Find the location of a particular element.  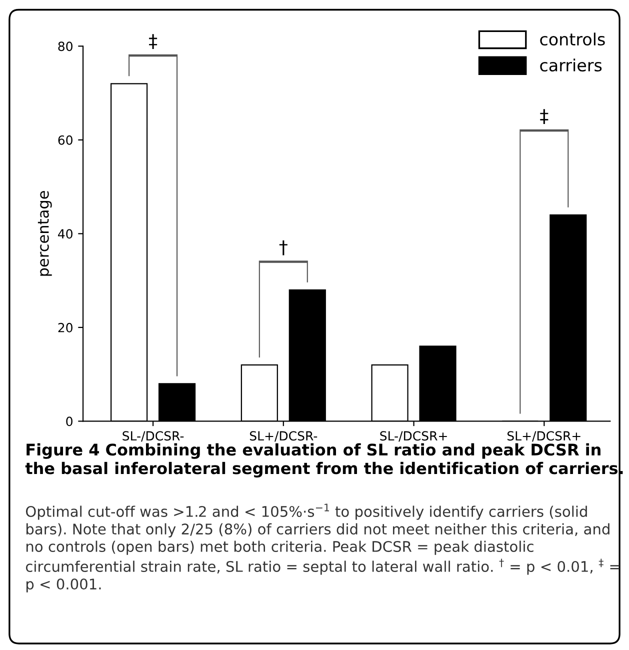

y-tick-label: 60 is located at coordinates (65, 140).